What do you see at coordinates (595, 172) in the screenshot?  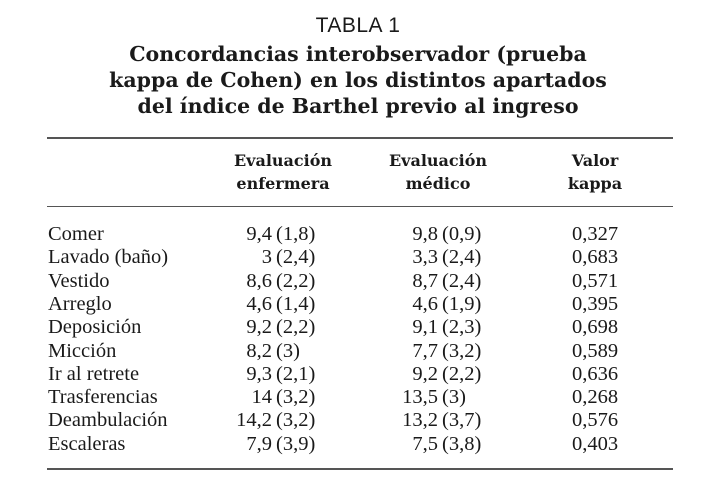 I see `header-valor-kappa: Valor kappa` at bounding box center [595, 172].